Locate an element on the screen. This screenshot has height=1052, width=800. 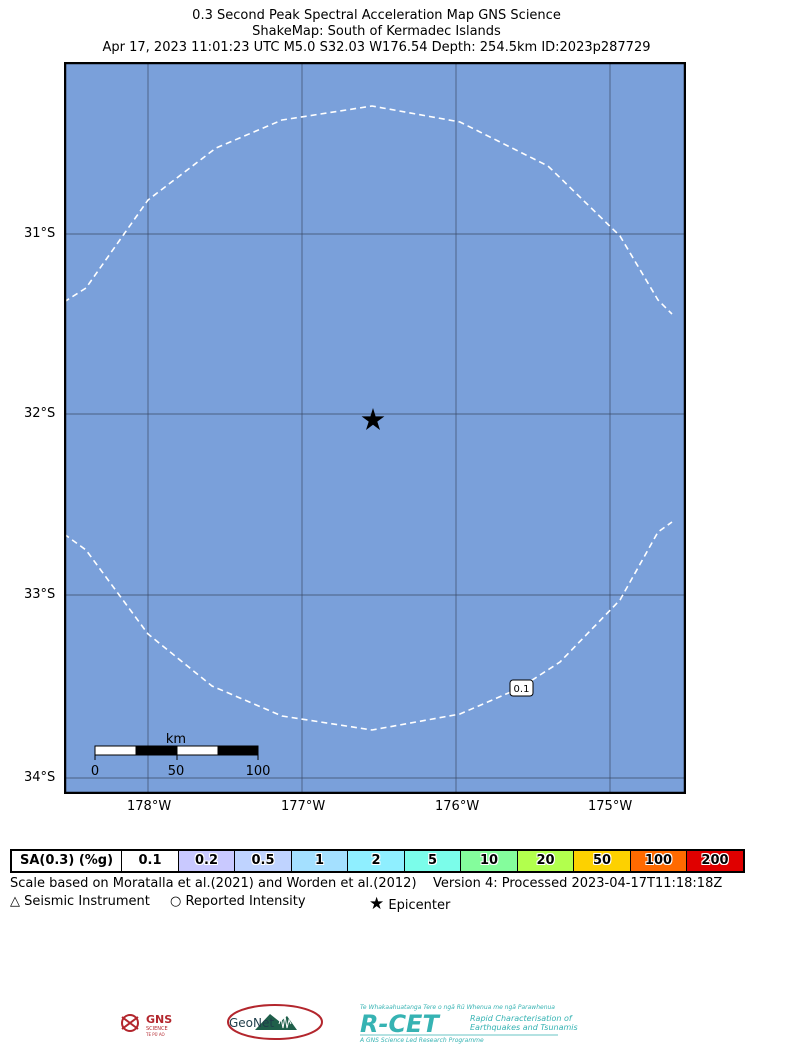
legend-cell-200: 200 is located at coordinates (714, 861).